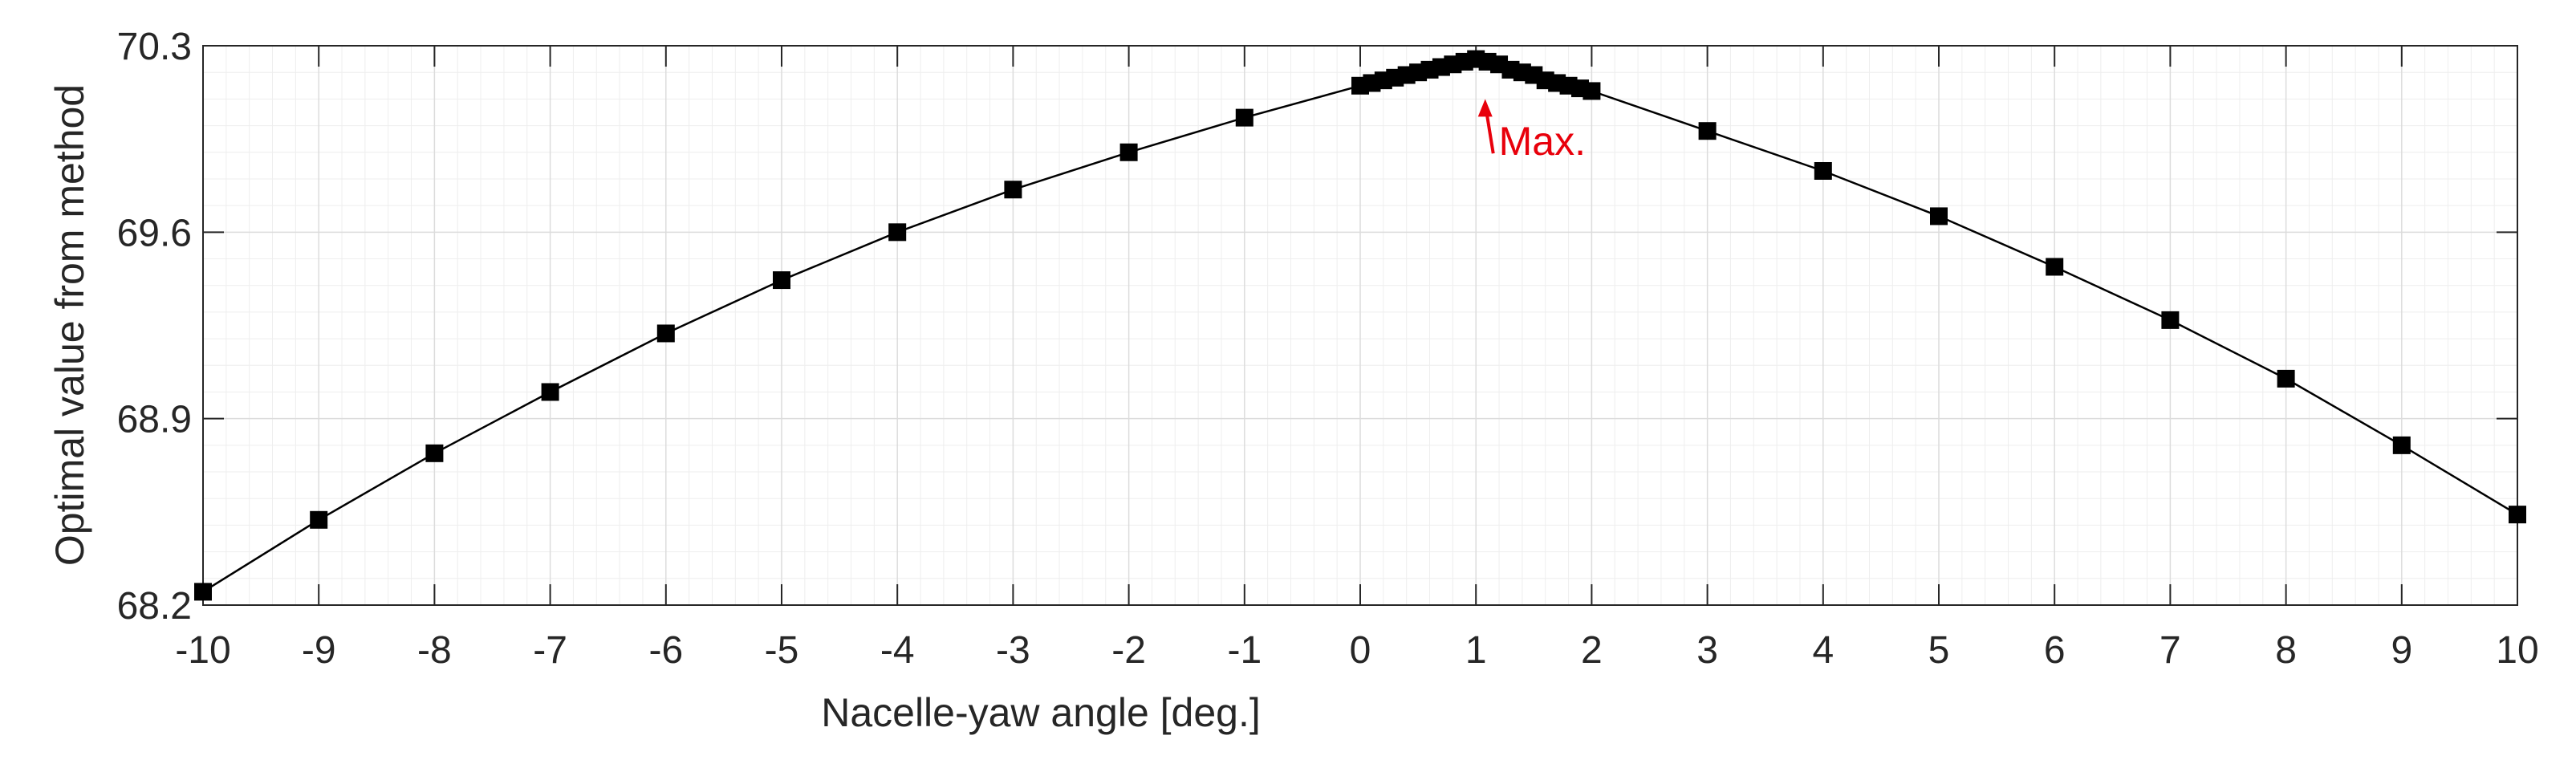 The image size is (2576, 768). Describe the element at coordinates (1939, 650) in the screenshot. I see `x-tick-label: 5` at that location.